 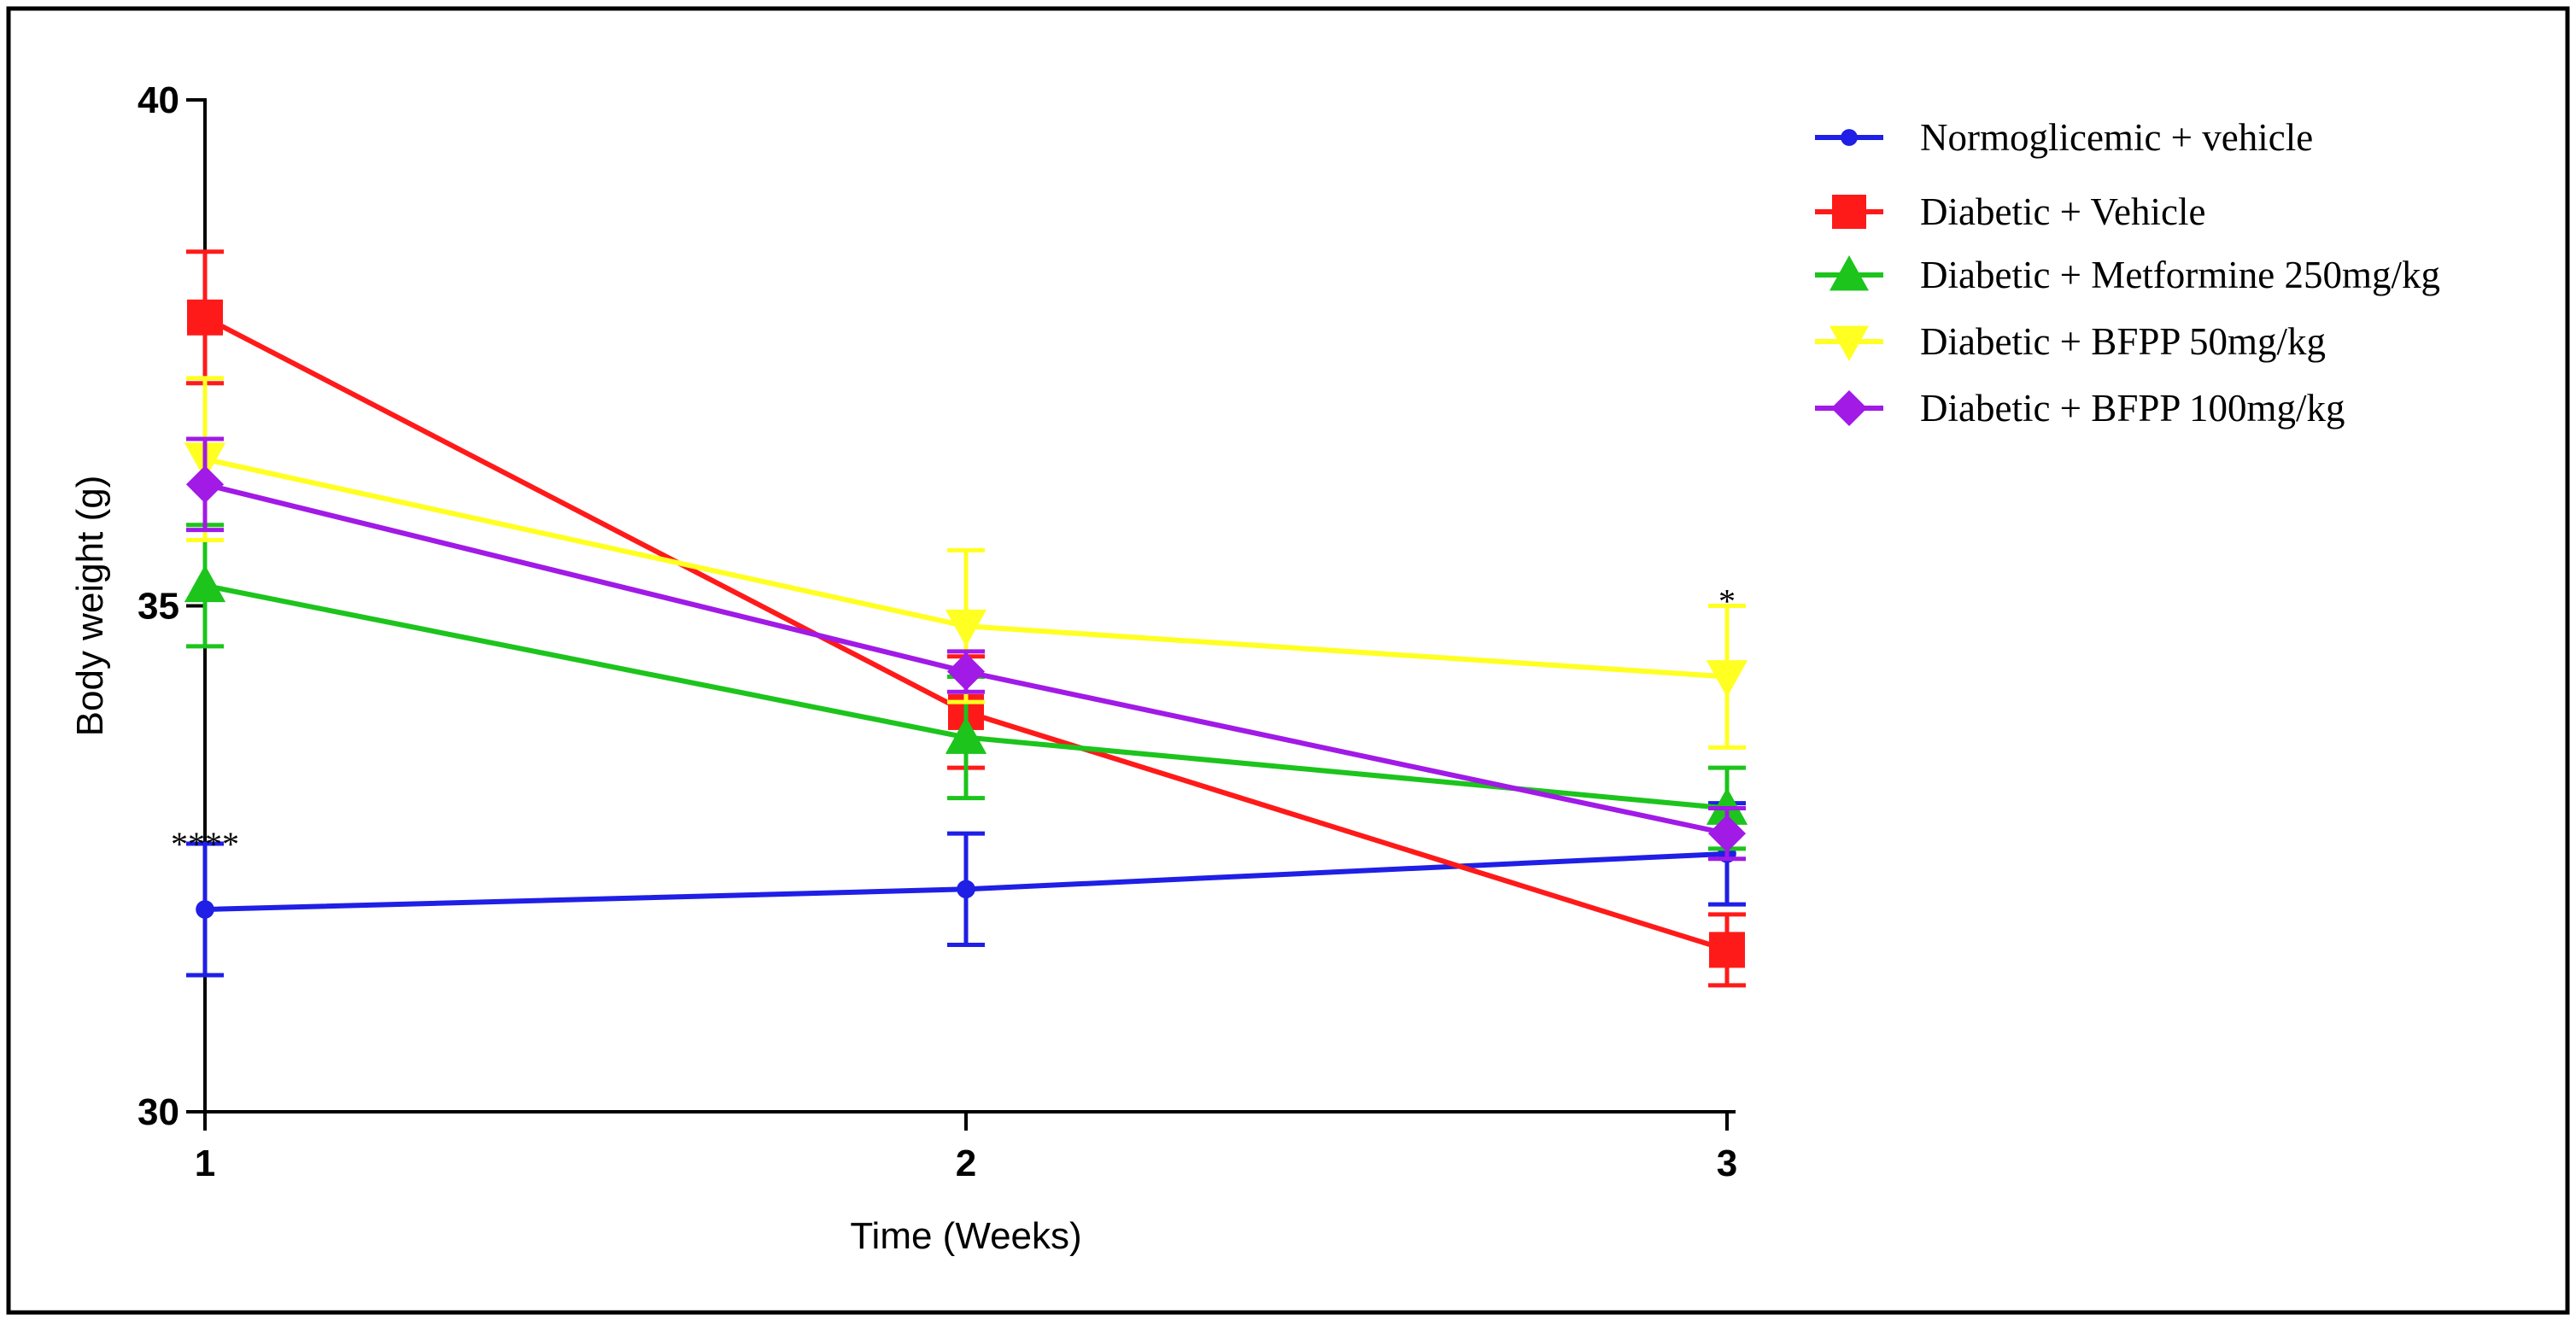 I want to click on x-tick-label: 2, so click(x=966, y=1163).